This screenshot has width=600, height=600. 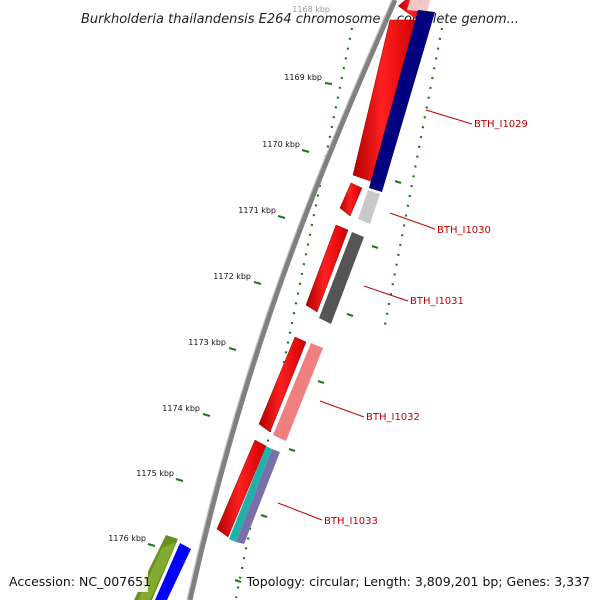 I want to click on tick-1170: 1170 kbp, so click(x=286, y=146).